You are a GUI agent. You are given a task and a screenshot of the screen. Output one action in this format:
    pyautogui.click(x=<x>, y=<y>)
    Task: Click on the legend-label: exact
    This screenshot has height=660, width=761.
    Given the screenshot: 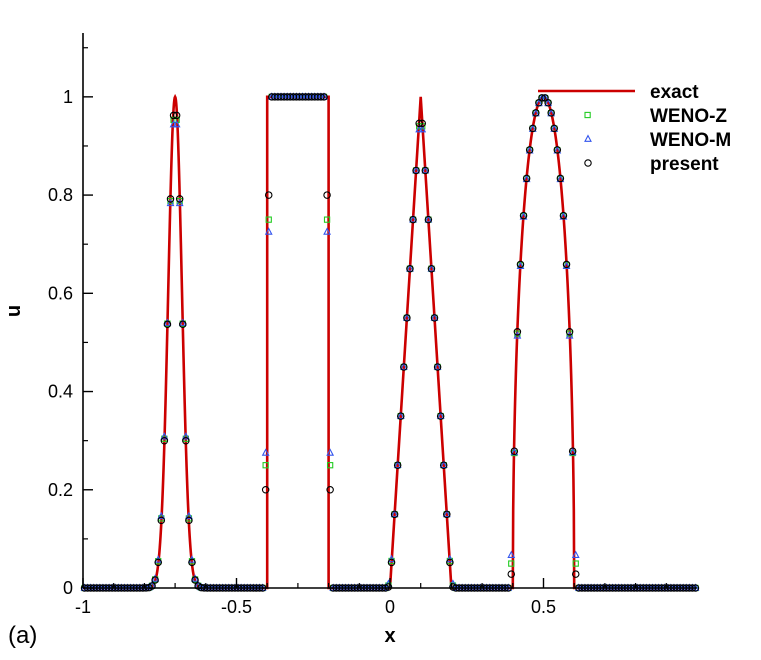 What is the action you would take?
    pyautogui.click(x=674, y=92)
    